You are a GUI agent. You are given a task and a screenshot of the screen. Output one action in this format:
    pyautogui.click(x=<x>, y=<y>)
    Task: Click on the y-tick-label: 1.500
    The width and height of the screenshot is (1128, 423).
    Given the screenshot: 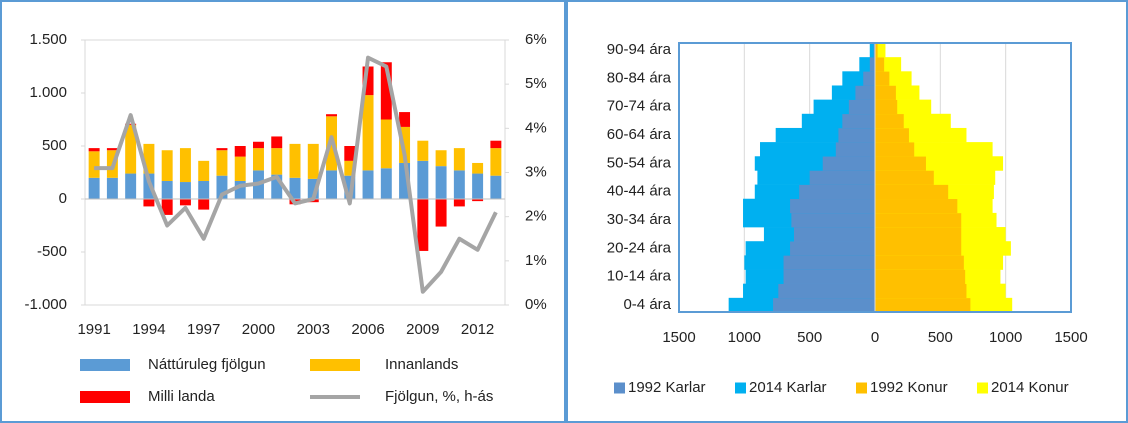 What is the action you would take?
    pyautogui.click(x=48, y=39)
    